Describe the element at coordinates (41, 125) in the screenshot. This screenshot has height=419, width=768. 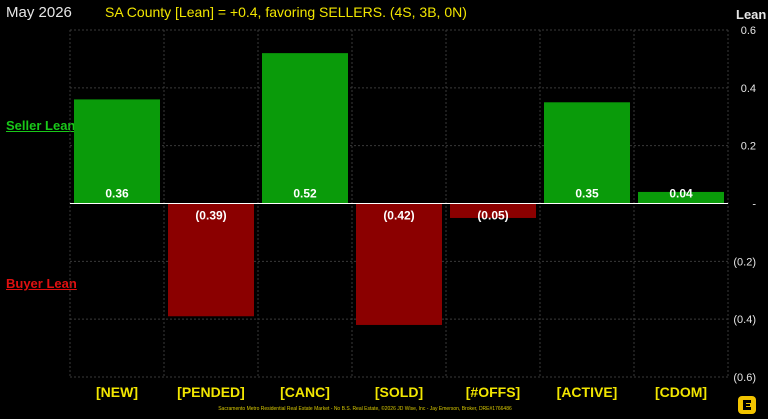
I see `seller-lean-label: Seller Lean` at that location.